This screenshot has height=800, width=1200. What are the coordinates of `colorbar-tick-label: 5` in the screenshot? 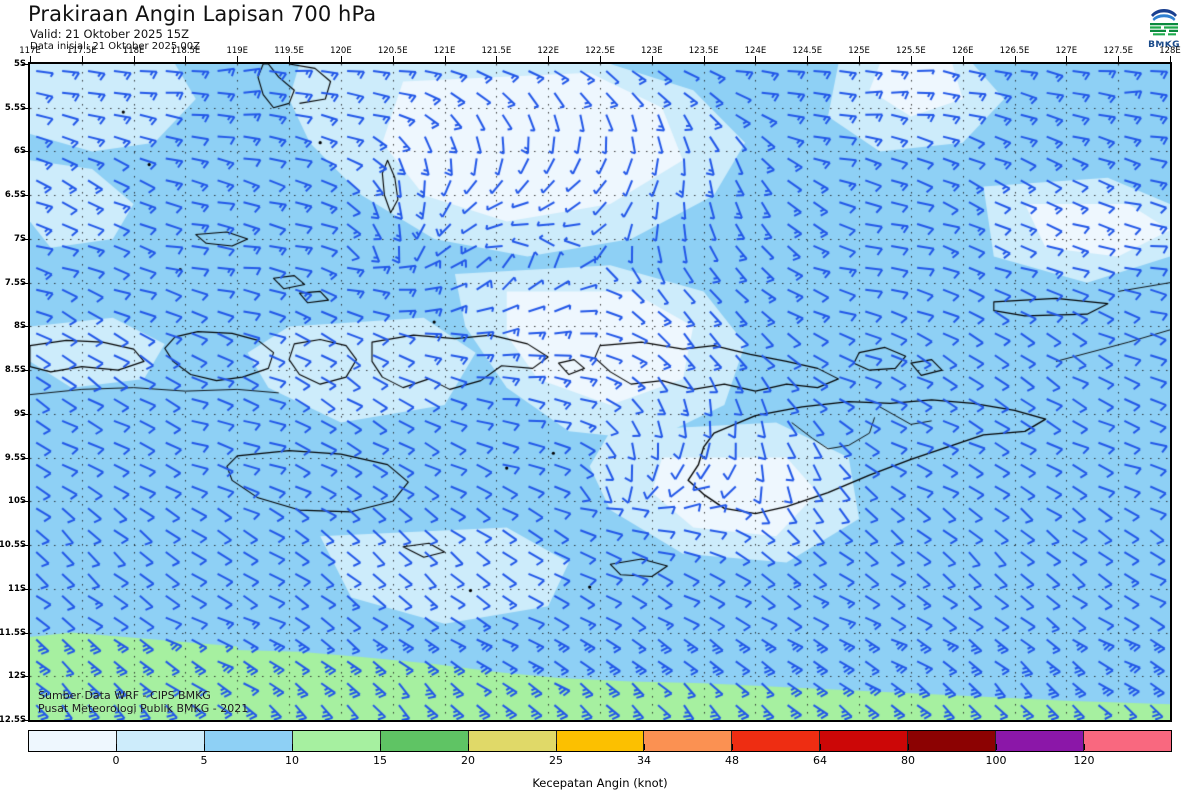 It's located at (204, 760).